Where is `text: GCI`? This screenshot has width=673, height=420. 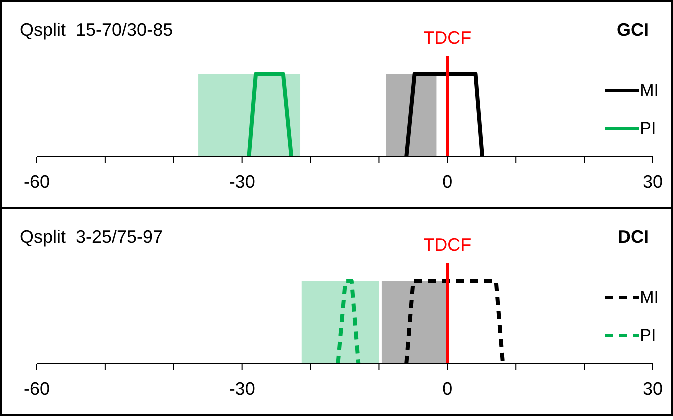
text: GCI is located at coordinates (632, 30).